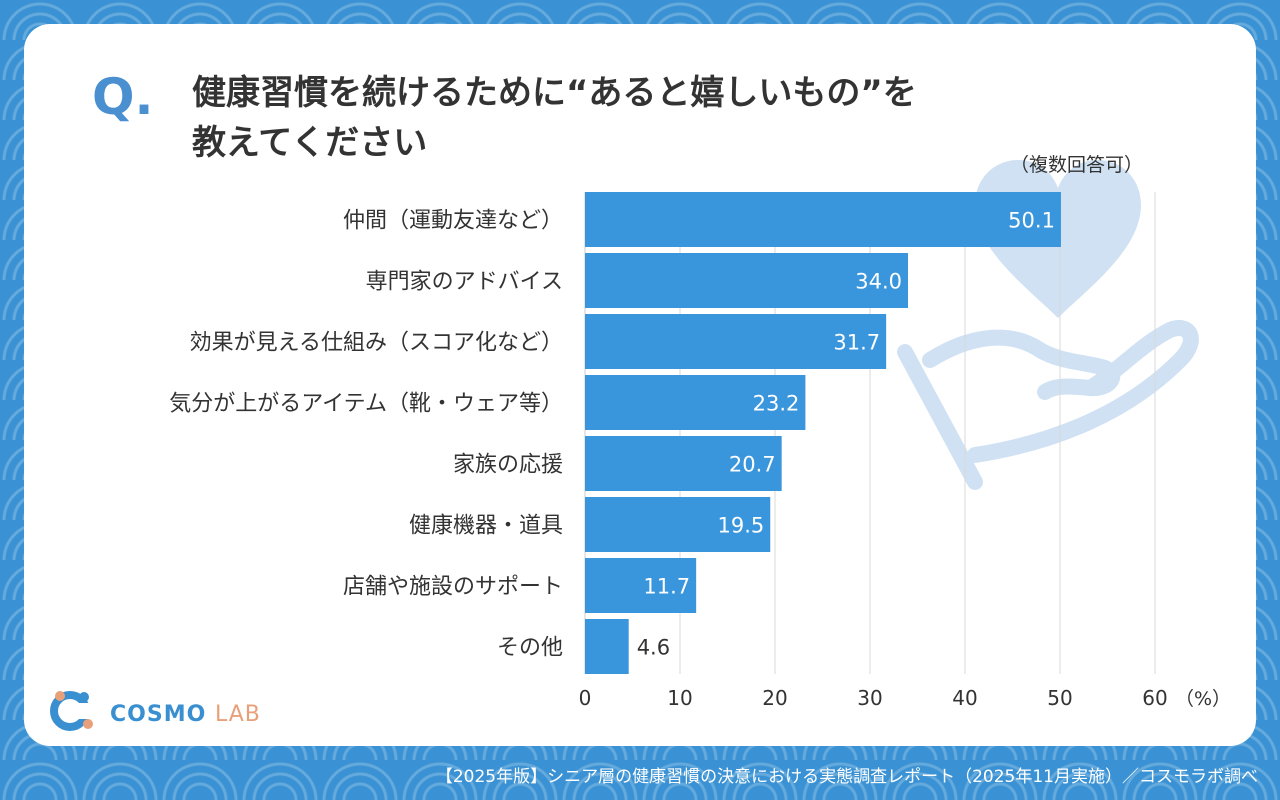  I want to click on x-tick-label: 0, so click(585, 698).